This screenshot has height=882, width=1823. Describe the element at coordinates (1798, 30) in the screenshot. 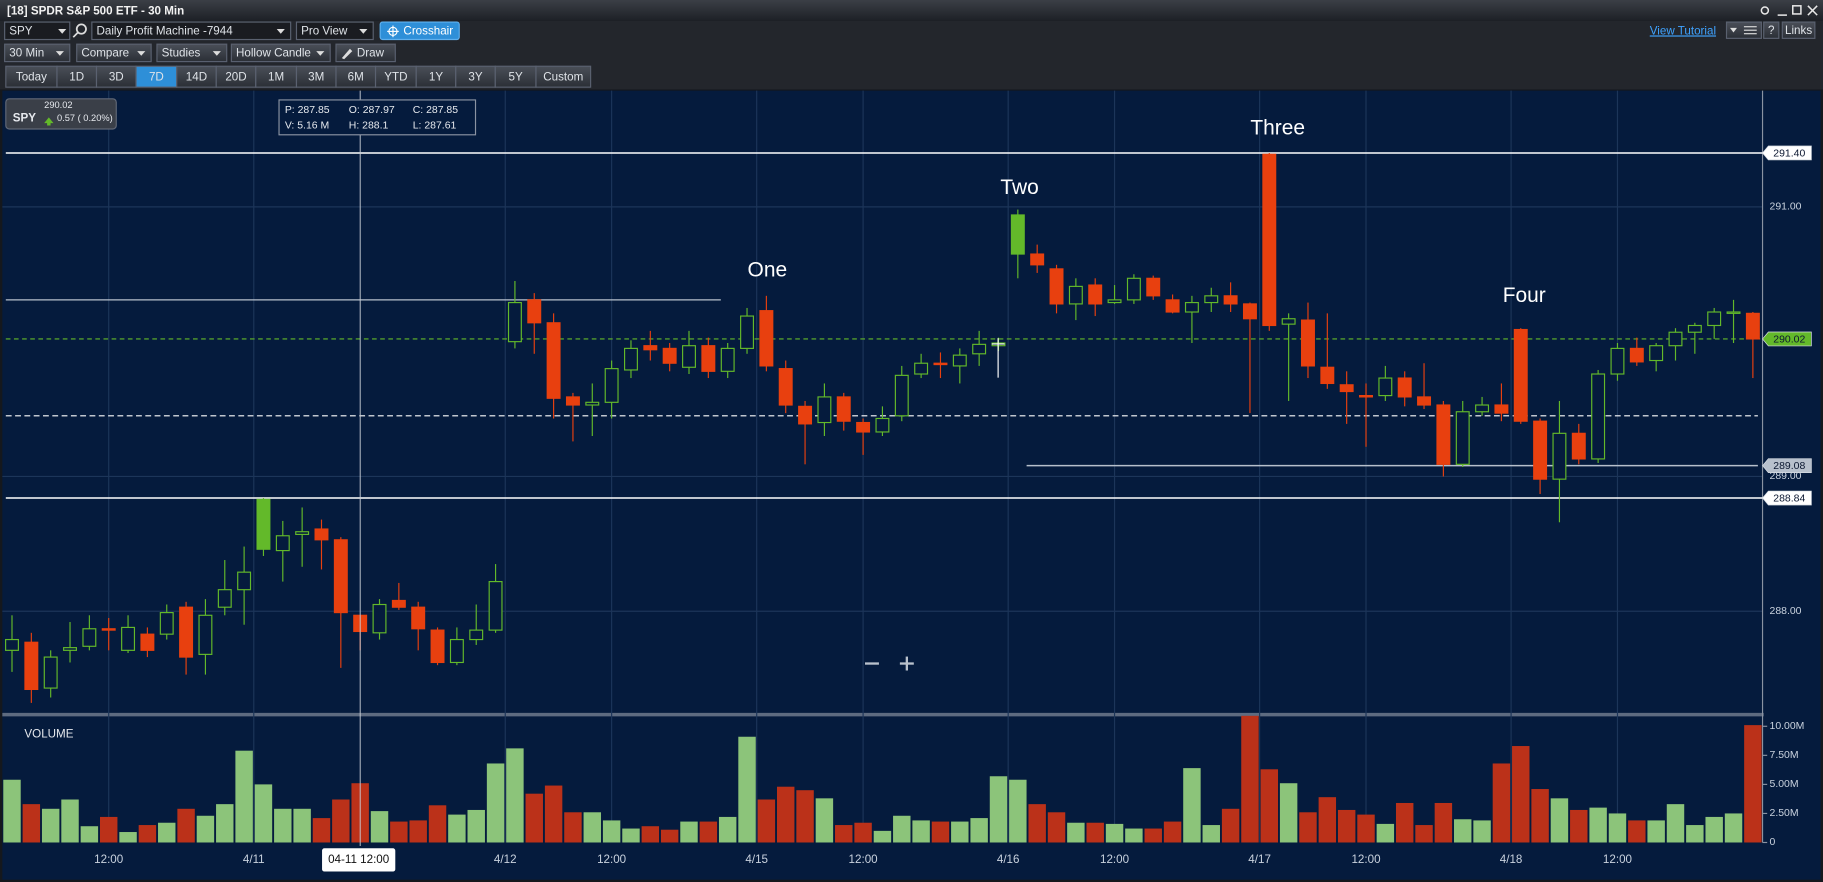

I see `links-button` at that location.